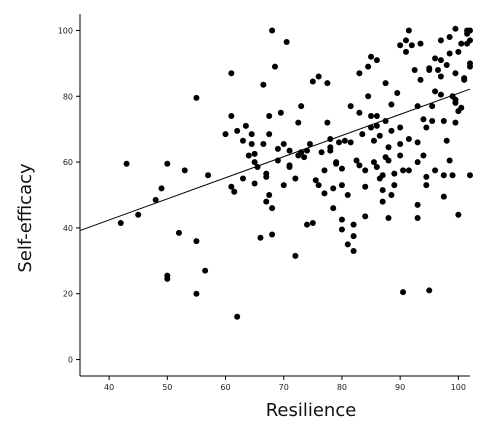  Describe the element at coordinates (167, 387) in the screenshot. I see `x-tick-label: 50` at that location.